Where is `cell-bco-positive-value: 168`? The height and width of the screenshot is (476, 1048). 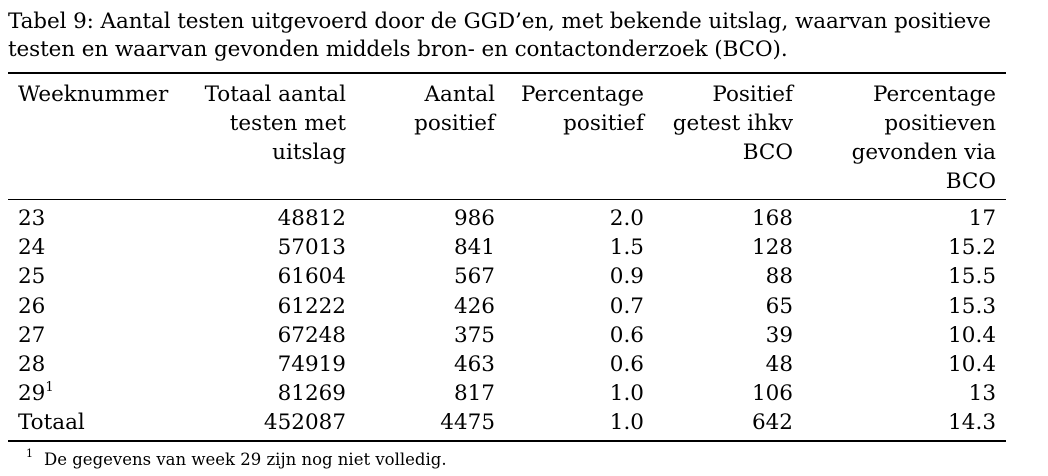
cell-bco-positive-value: 168 is located at coordinates (772, 218).